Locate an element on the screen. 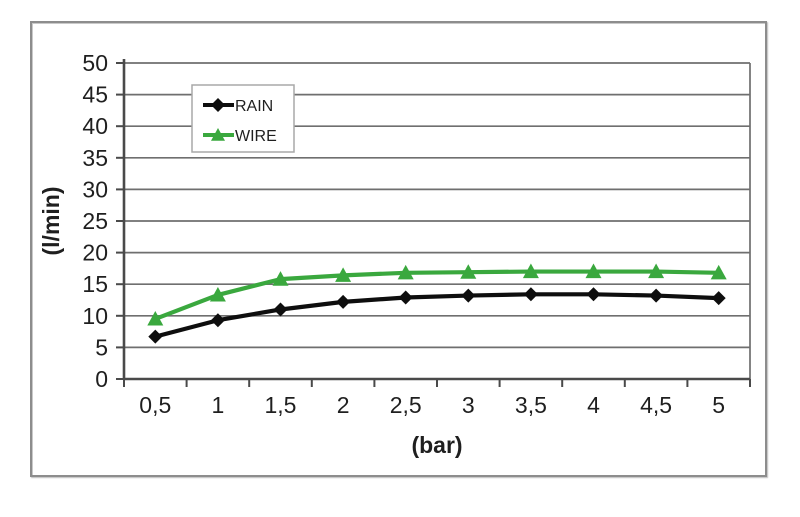 This screenshot has height=517, width=800. legend-rain-marker is located at coordinates (218, 105).